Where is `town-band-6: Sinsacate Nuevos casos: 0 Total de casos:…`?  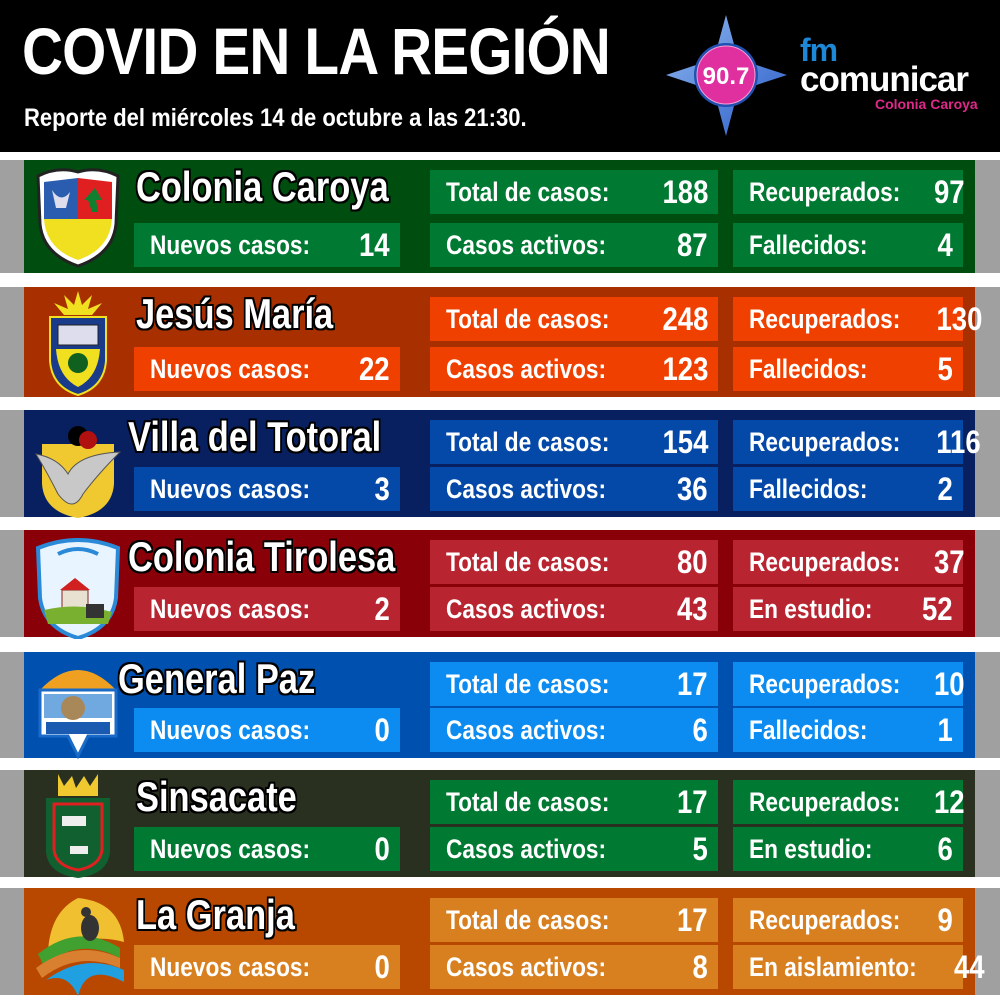
town-band-6: Sinsacate Nuevos casos: 0 Total de casos:… is located at coordinates (500, 824).